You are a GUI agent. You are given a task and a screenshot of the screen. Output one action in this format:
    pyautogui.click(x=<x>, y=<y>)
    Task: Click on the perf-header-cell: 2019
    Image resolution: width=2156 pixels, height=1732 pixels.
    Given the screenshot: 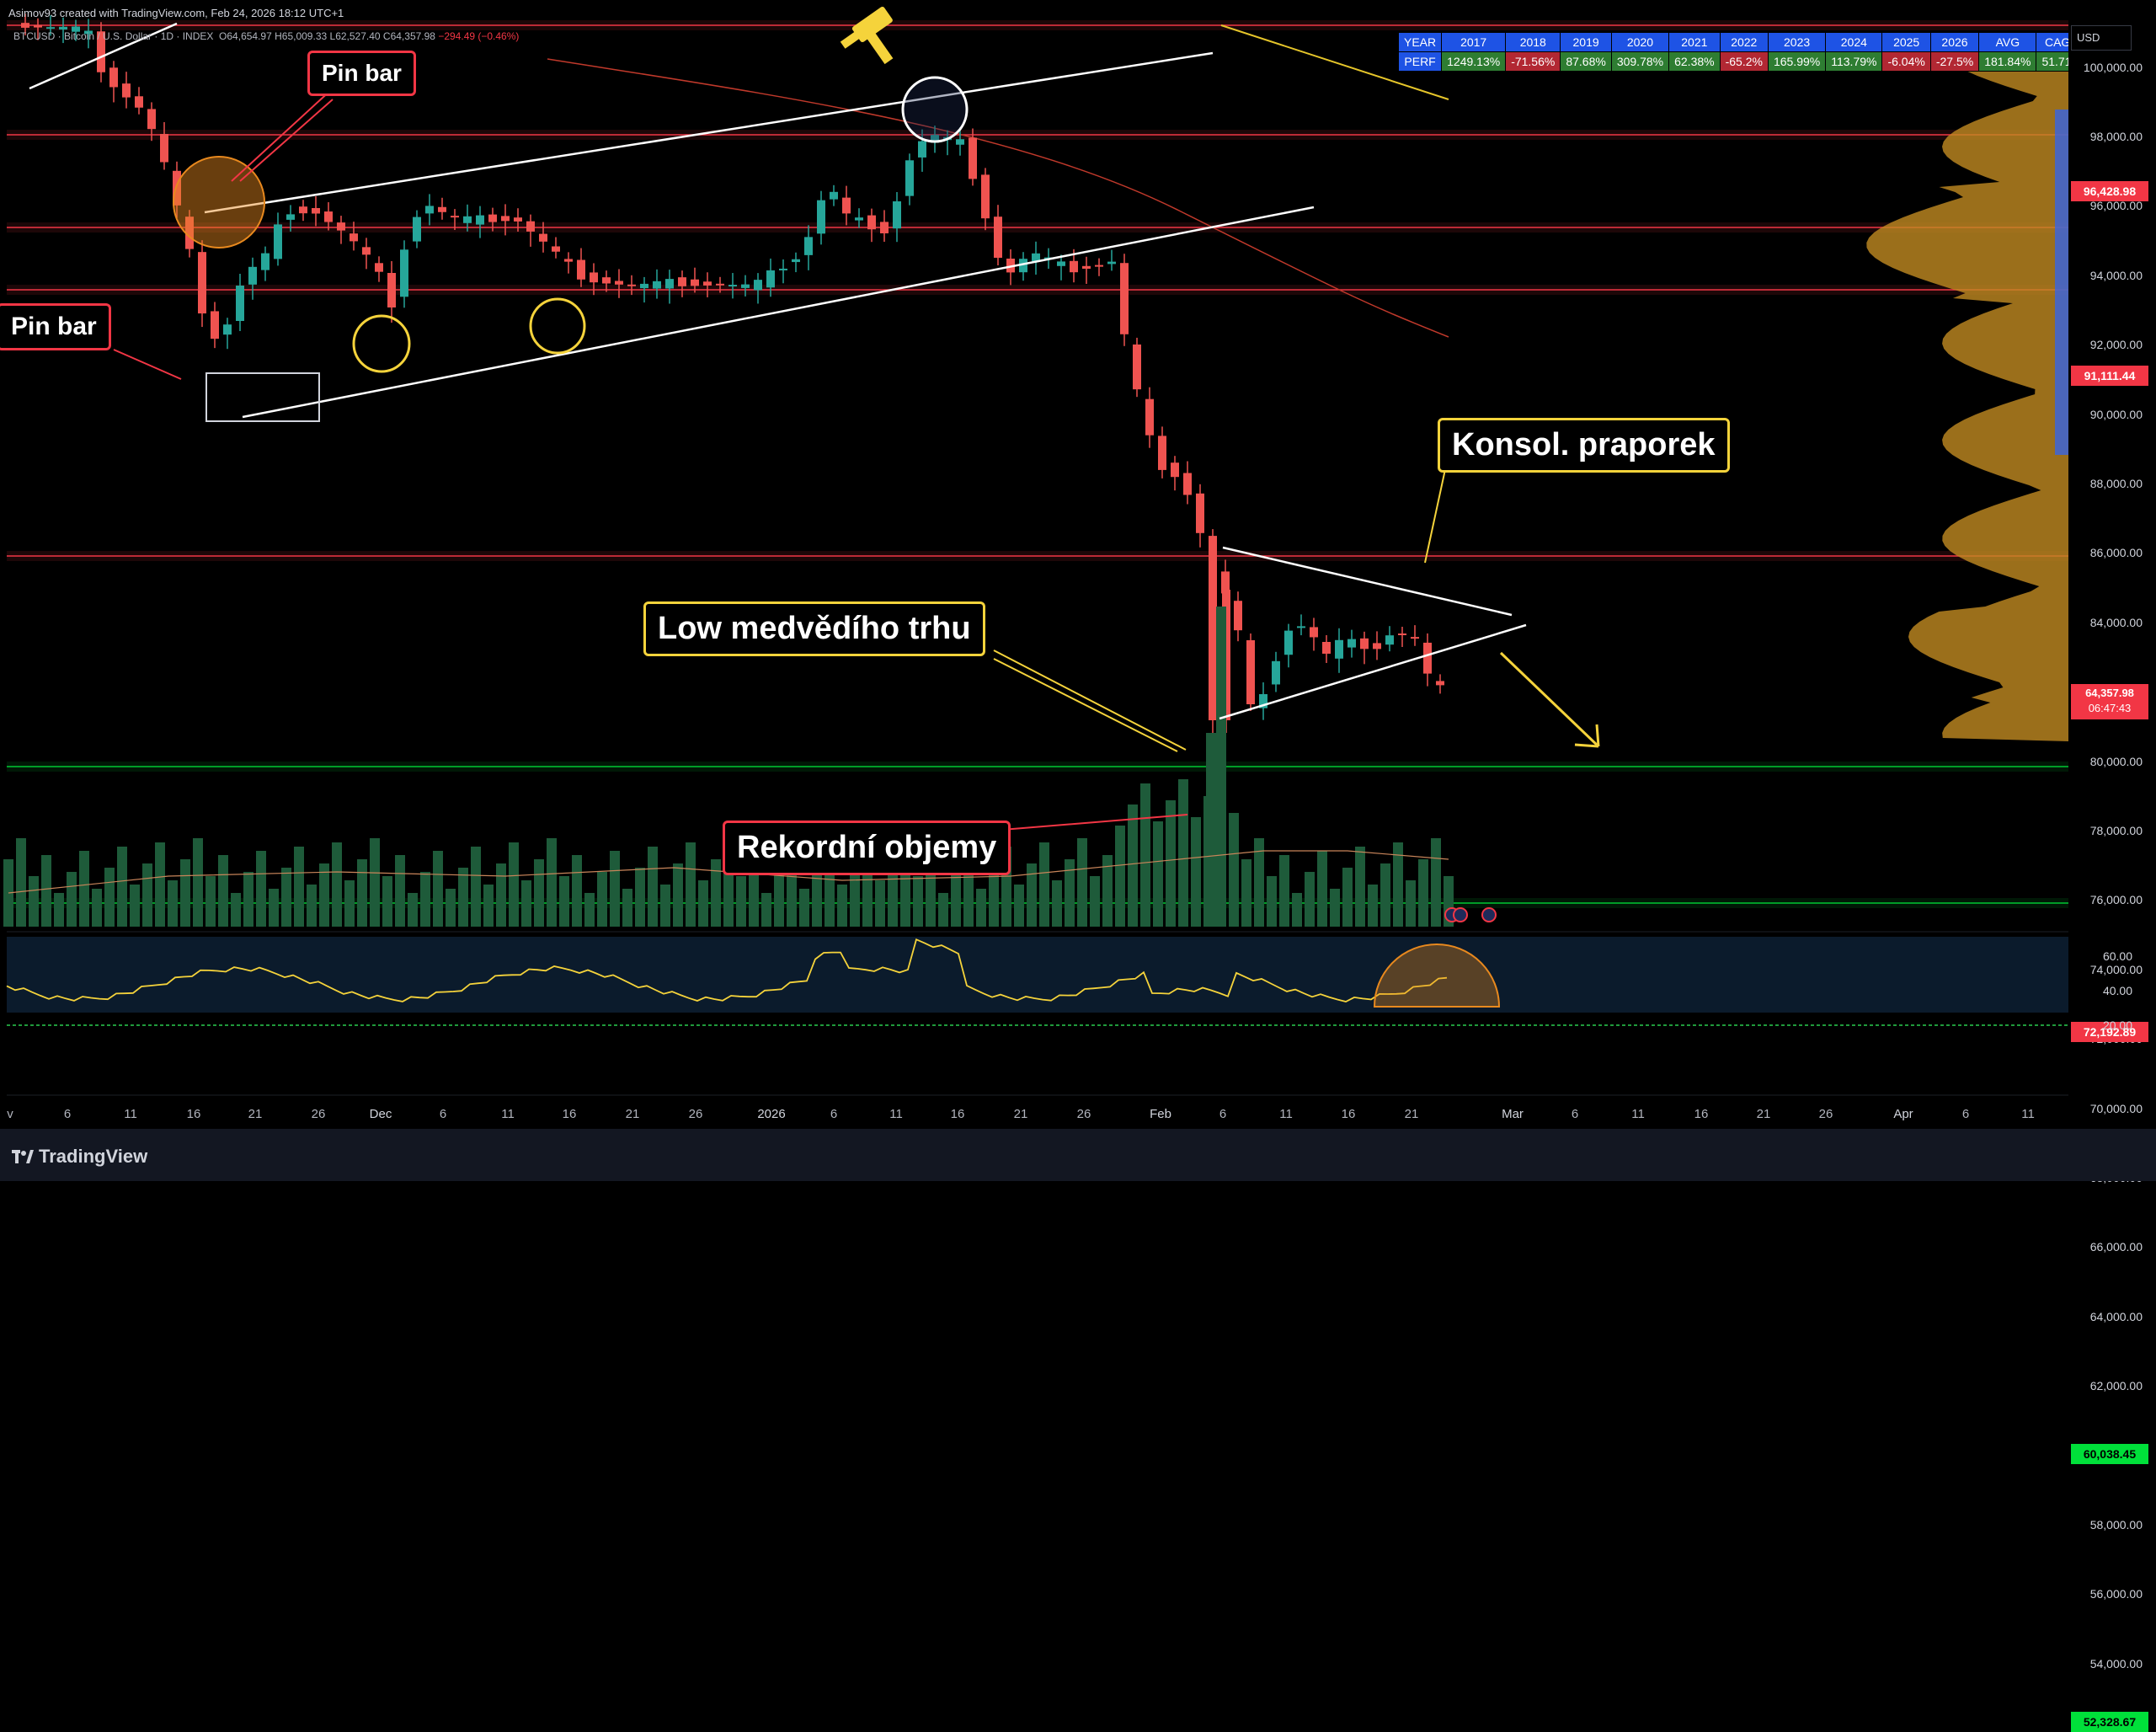 What is the action you would take?
    pyautogui.click(x=1586, y=42)
    